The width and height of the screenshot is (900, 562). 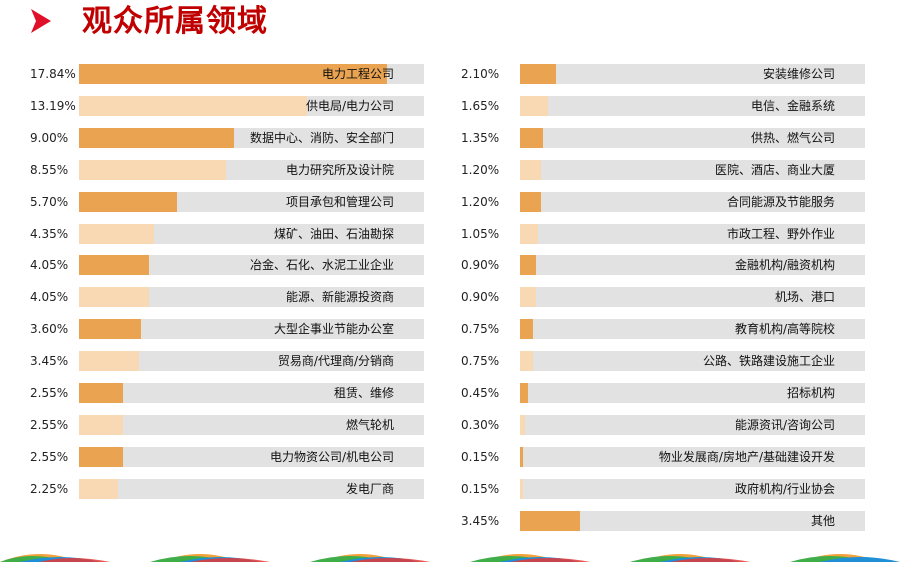 What do you see at coordinates (784, 265) in the screenshot?
I see `category-label: 金融机构/融资机构` at bounding box center [784, 265].